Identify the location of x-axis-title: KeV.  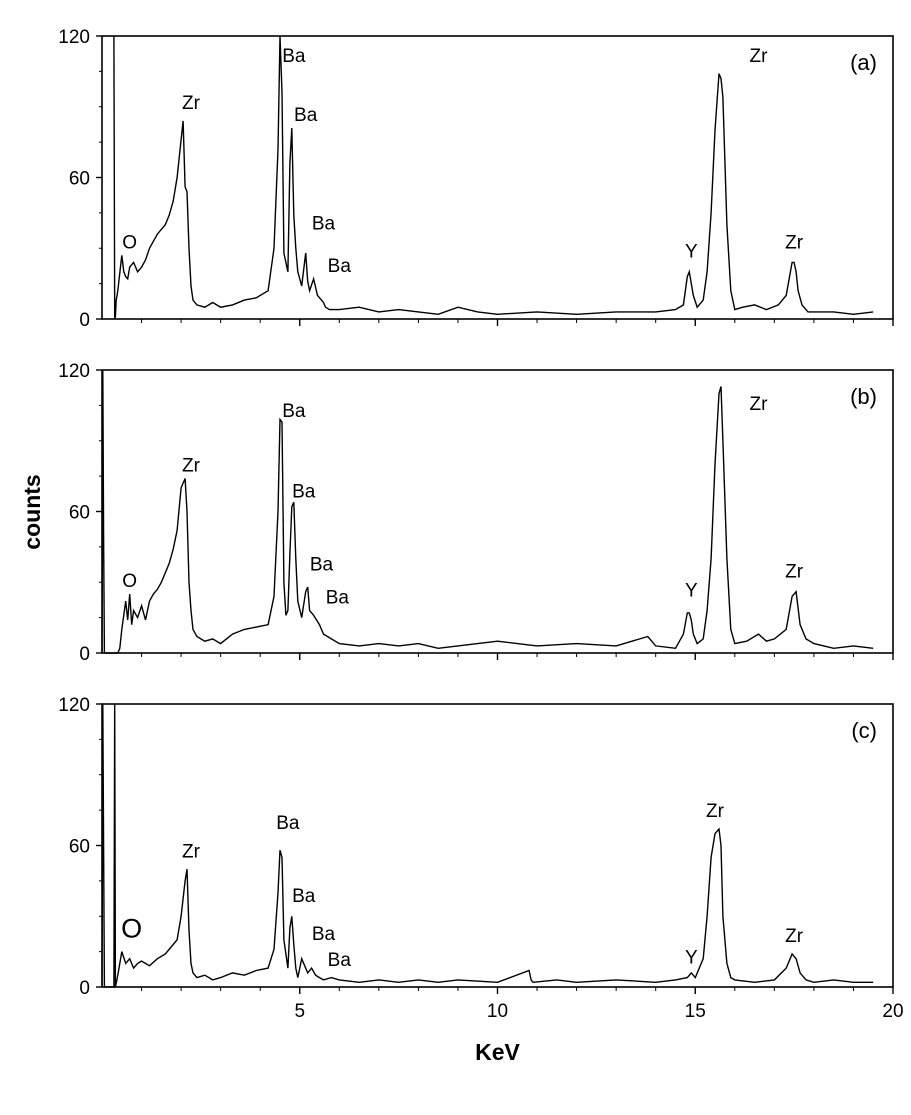
(497, 1052).